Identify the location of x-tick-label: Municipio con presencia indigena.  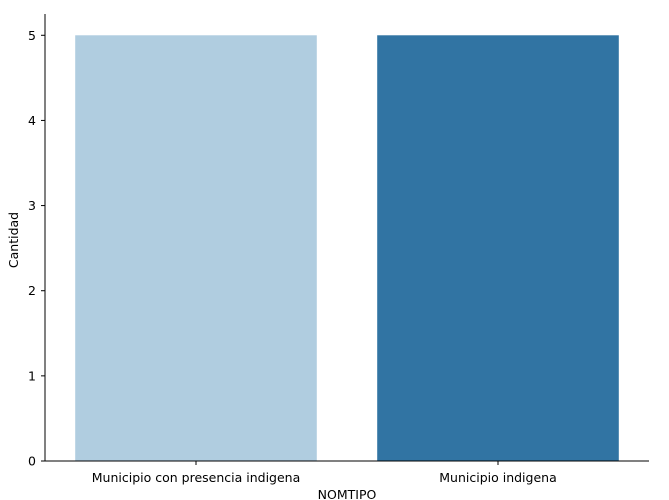
(196, 477).